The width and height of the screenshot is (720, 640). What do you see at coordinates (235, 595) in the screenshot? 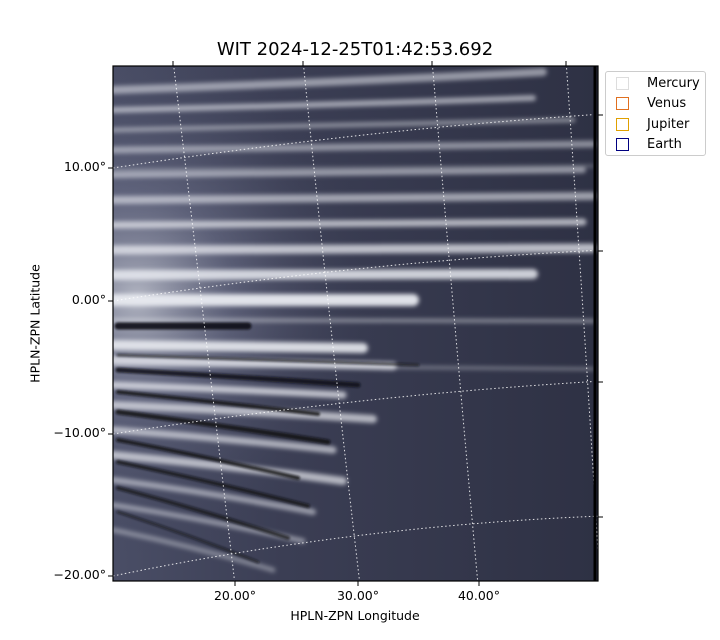
I see `x-tick-label: 20.00°` at bounding box center [235, 595].